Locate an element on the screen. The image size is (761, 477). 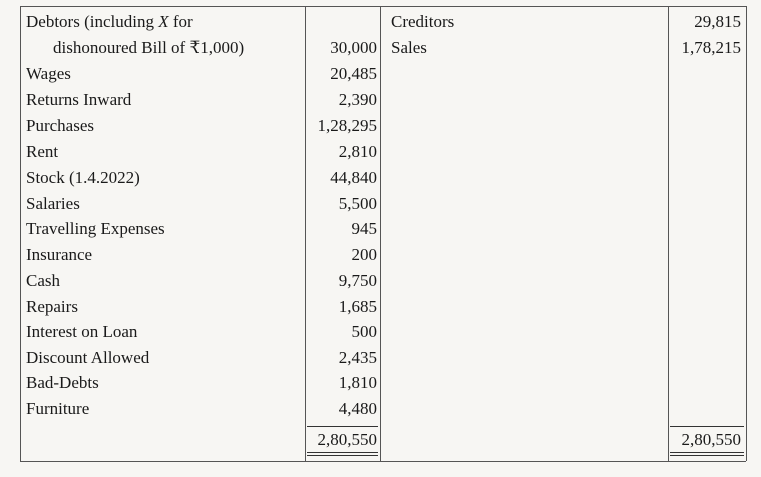
debit-label: Furniture is located at coordinates (58, 408).